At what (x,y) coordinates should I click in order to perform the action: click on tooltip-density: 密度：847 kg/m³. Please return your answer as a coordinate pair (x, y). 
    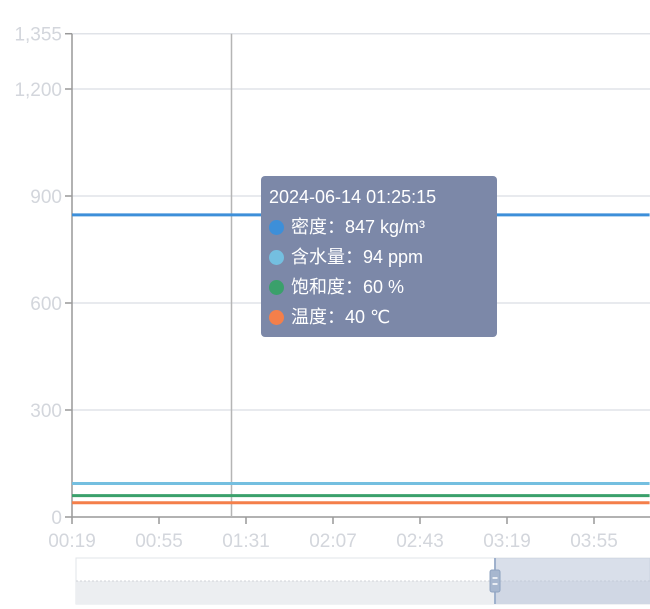
    Looking at the image, I should click on (358, 227).